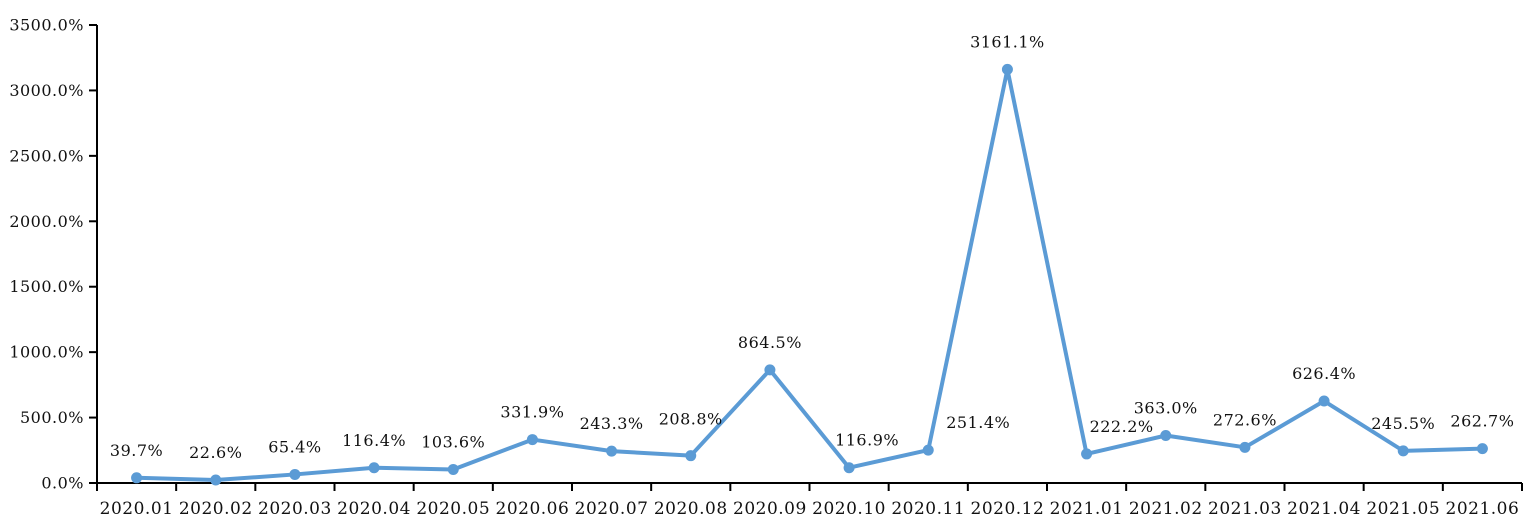 Image resolution: width=1537 pixels, height=528 pixels. What do you see at coordinates (612, 509) in the screenshot?
I see `x-axis-category-label: 2020.07` at bounding box center [612, 509].